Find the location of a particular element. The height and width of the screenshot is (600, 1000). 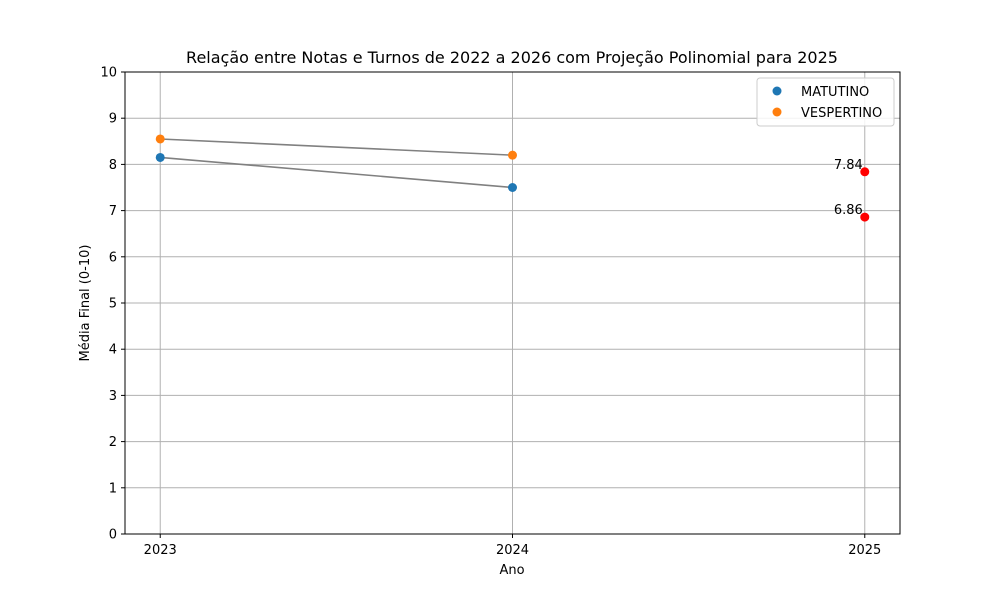

legend: MATUTINO VESPERTINO is located at coordinates (825, 102).